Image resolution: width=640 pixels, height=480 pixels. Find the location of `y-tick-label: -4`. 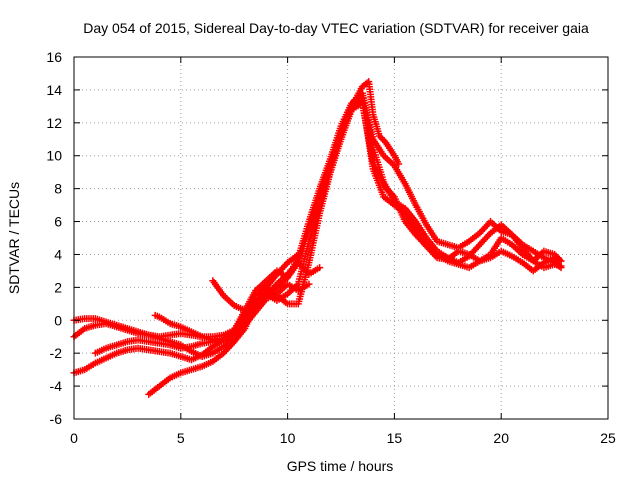

y-tick-label: -4 is located at coordinates (56, 386).